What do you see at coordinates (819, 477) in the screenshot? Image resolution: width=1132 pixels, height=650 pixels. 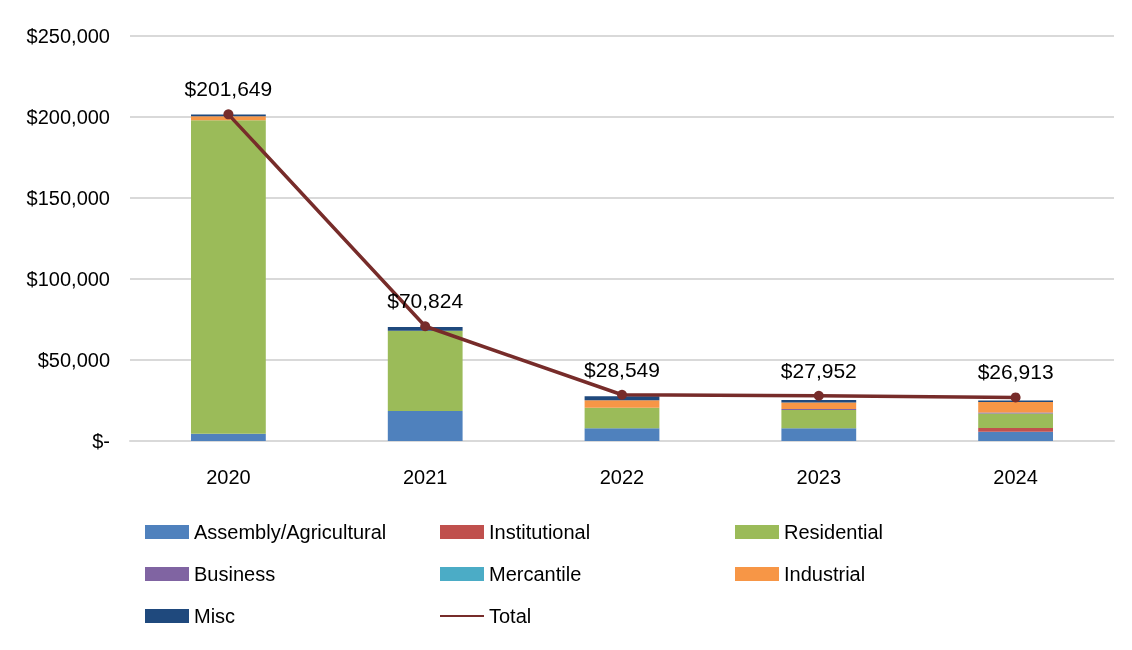 I see `x-tick-label: 2023` at bounding box center [819, 477].